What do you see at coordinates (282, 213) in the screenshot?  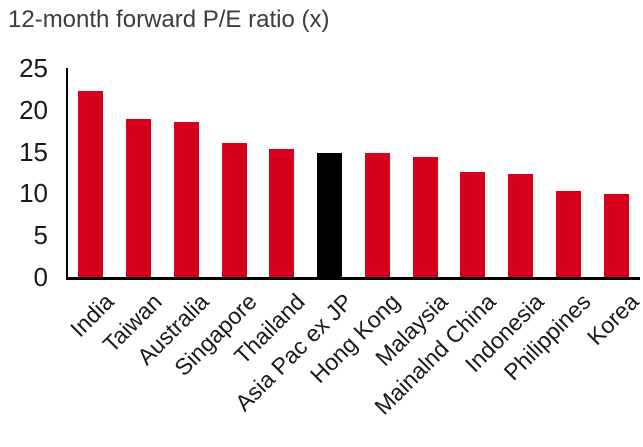 I see `bar-thailand` at bounding box center [282, 213].